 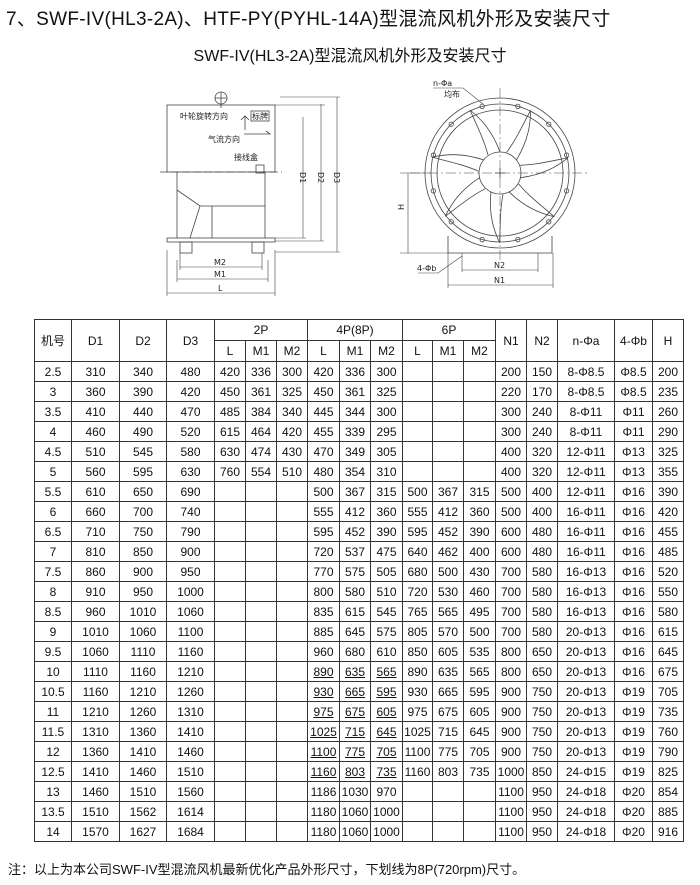 I want to click on table-cell: 665, so click(x=448, y=691).